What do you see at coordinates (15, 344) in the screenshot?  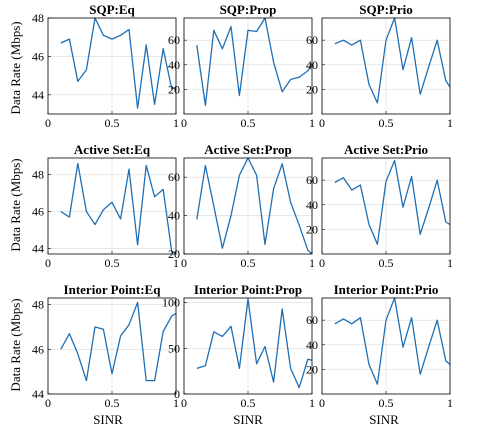 I see `ylabel-row-3: Data Rate (Mbps)` at bounding box center [15, 344].